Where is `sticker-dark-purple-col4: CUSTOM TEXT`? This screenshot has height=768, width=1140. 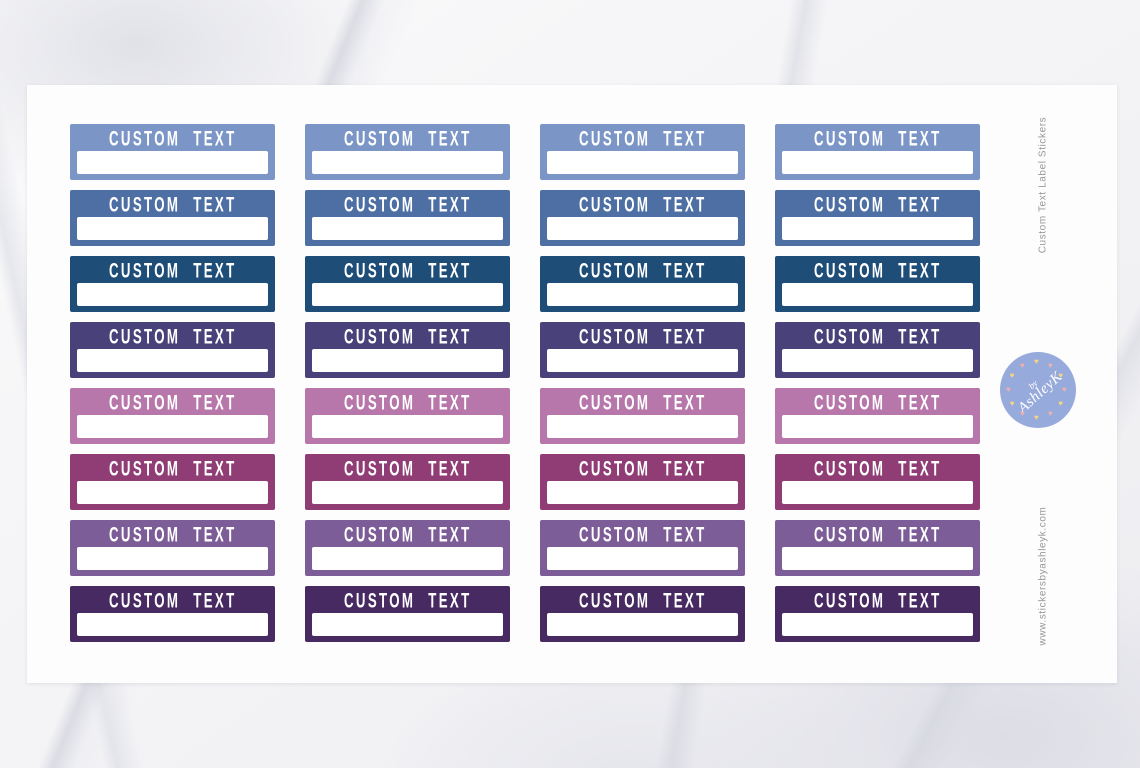 sticker-dark-purple-col4: CUSTOM TEXT is located at coordinates (877, 614).